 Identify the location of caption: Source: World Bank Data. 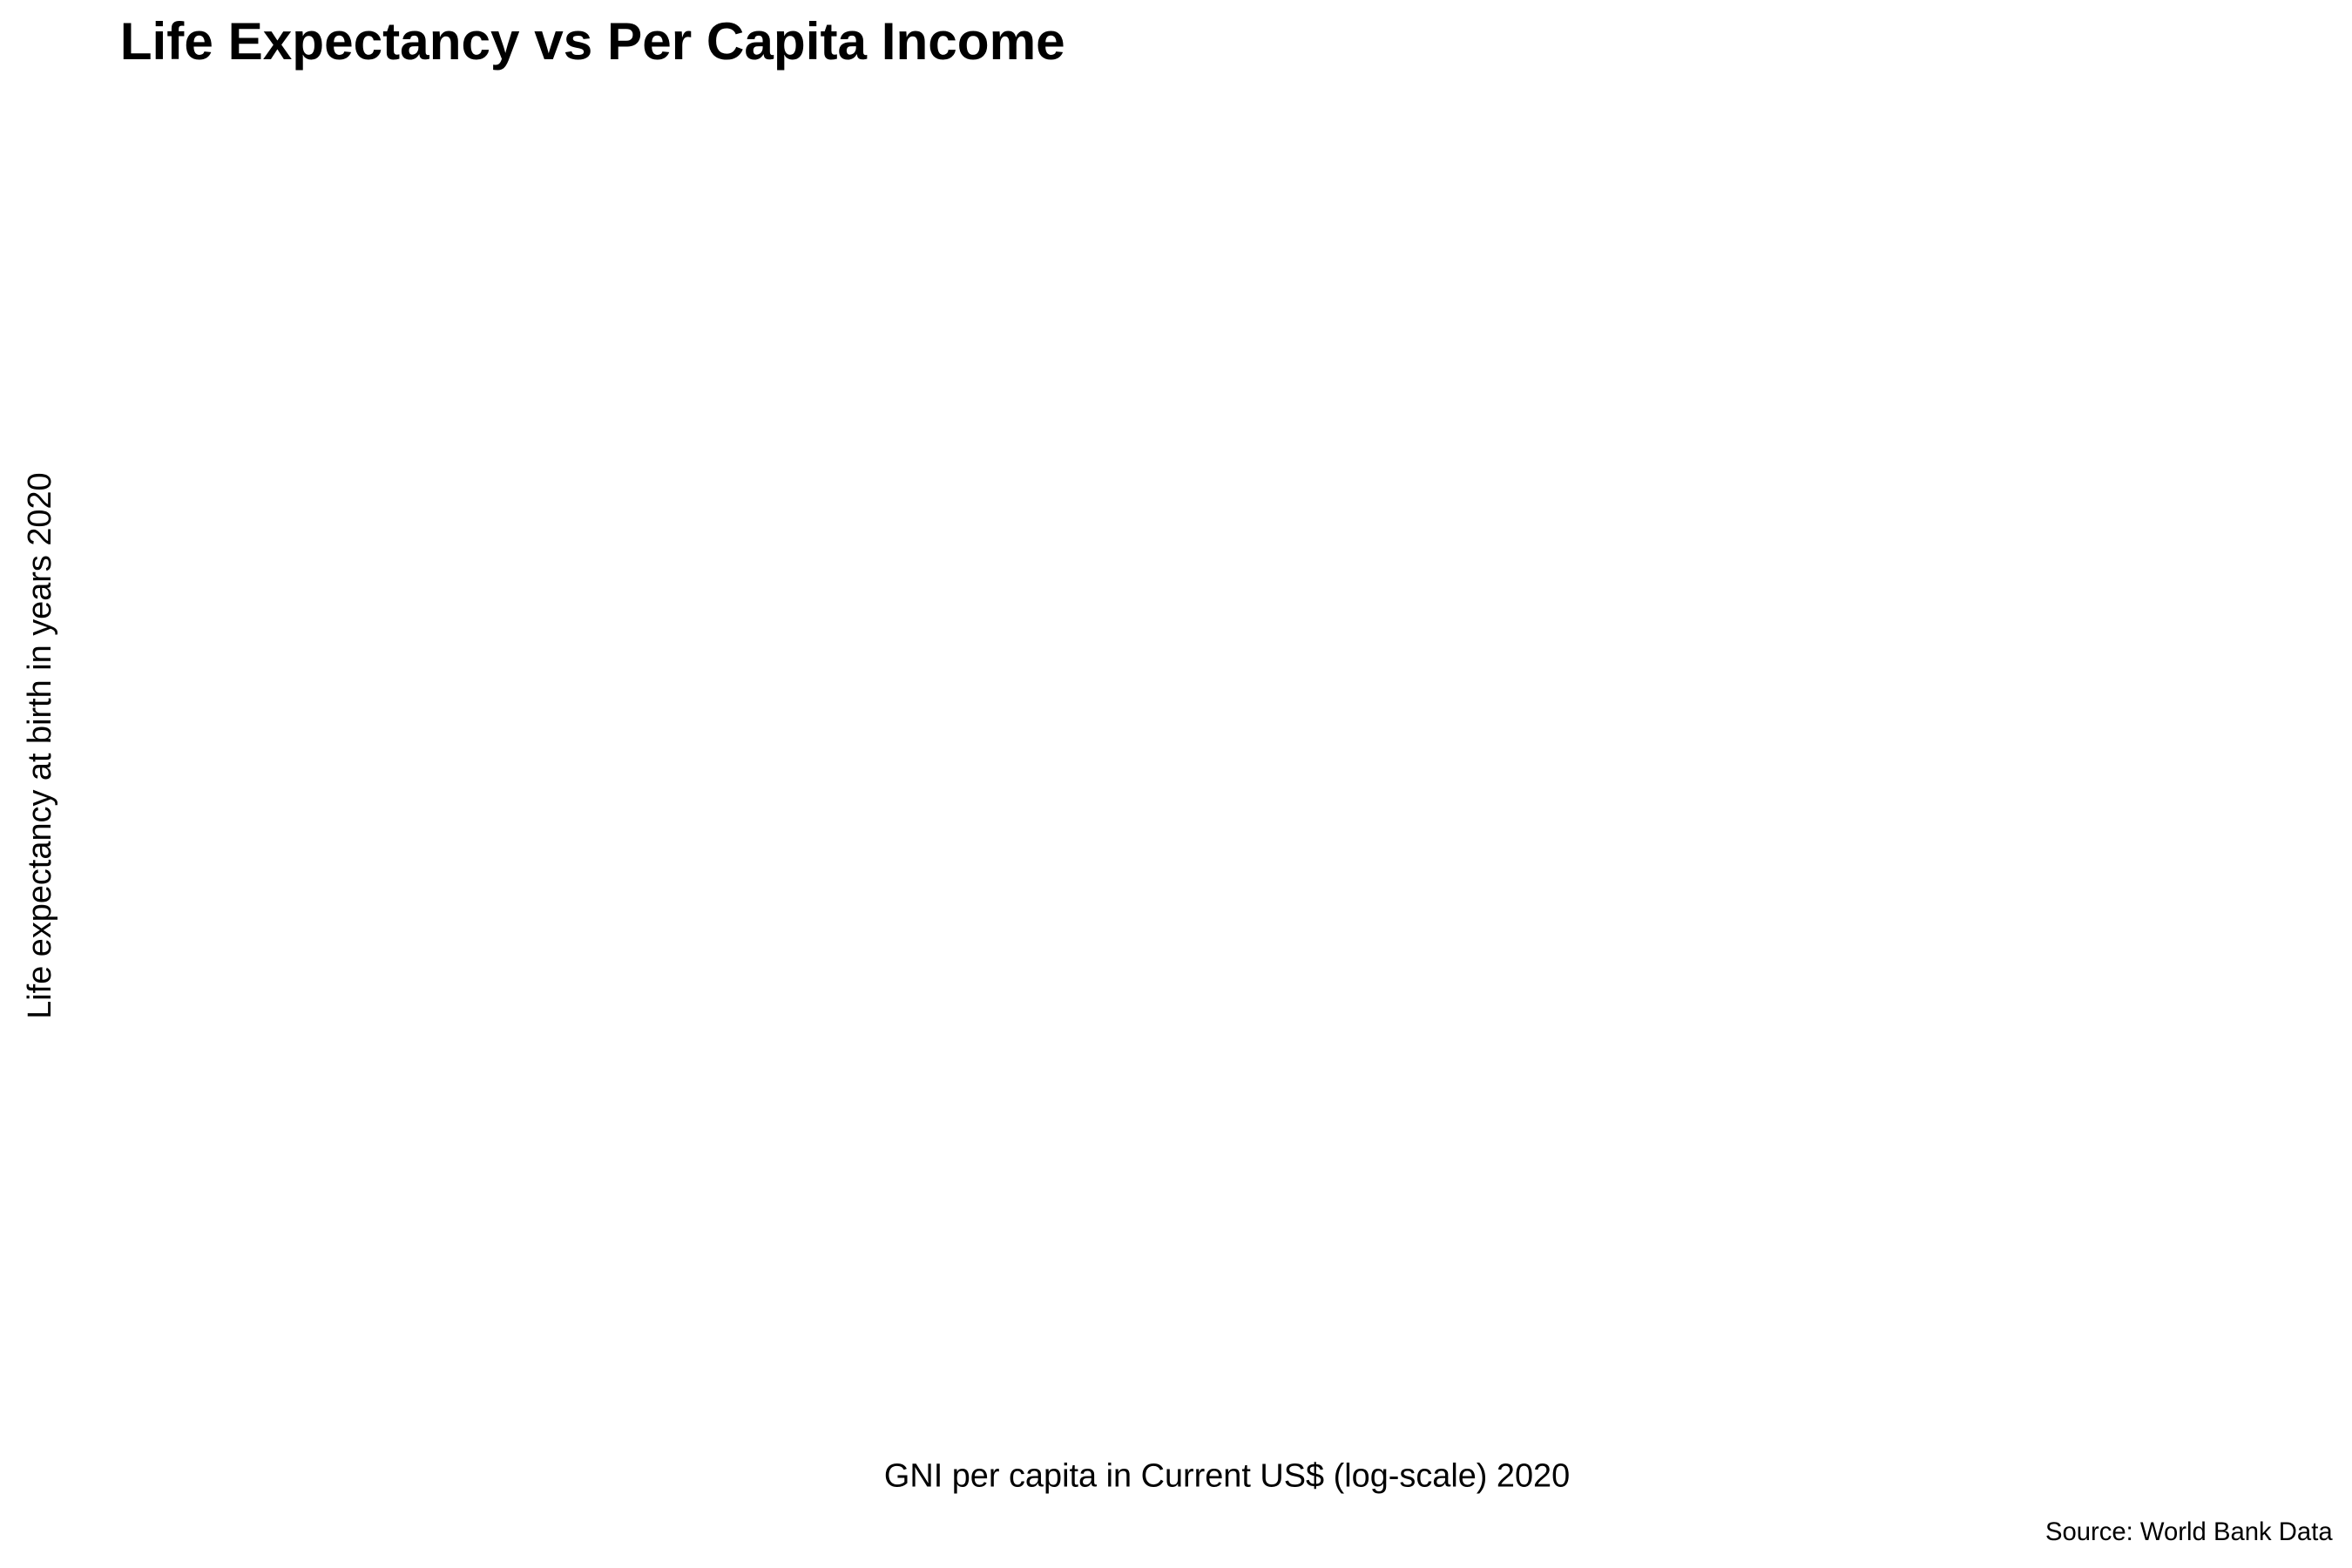
(2189, 1532).